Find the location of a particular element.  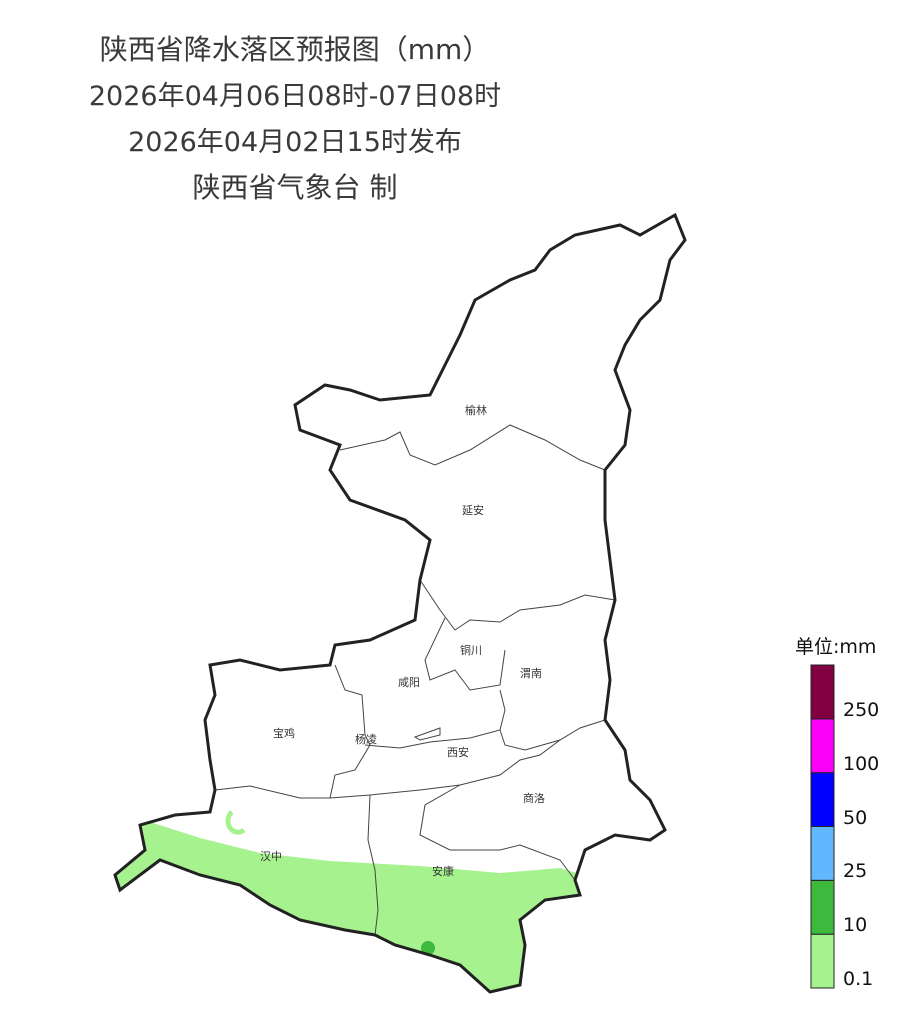

city-label-xianyang: 咸阳 is located at coordinates (409, 682).